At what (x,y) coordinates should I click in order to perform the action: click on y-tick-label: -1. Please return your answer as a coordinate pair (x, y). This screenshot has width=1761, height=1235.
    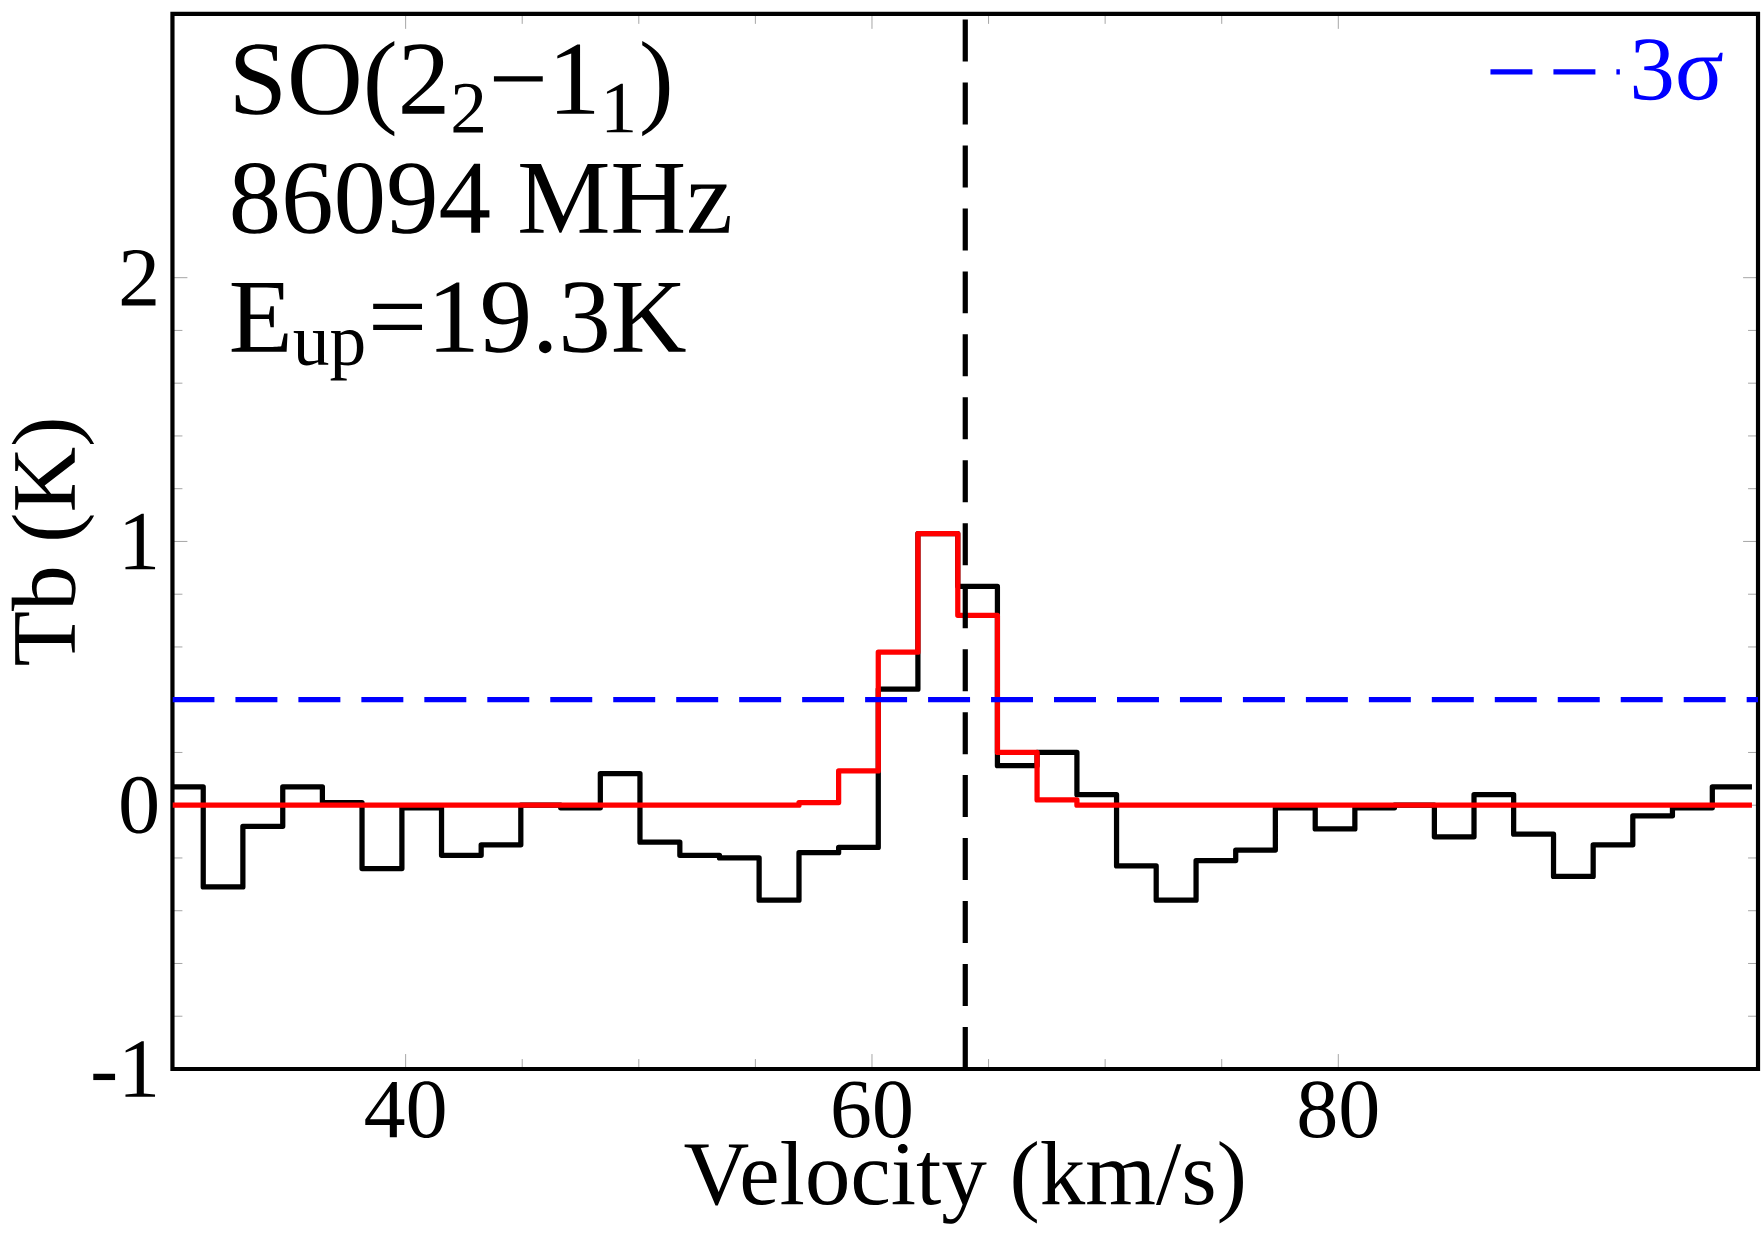
    Looking at the image, I should click on (124, 1069).